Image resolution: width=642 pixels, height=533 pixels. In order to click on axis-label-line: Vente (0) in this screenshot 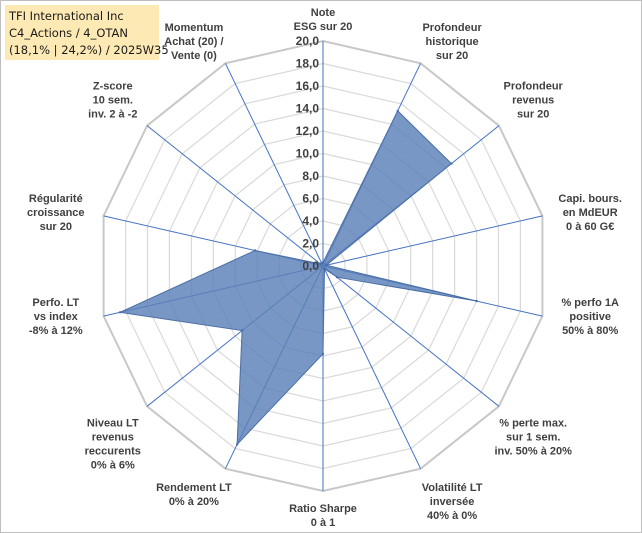, I will do `click(194, 56)`.